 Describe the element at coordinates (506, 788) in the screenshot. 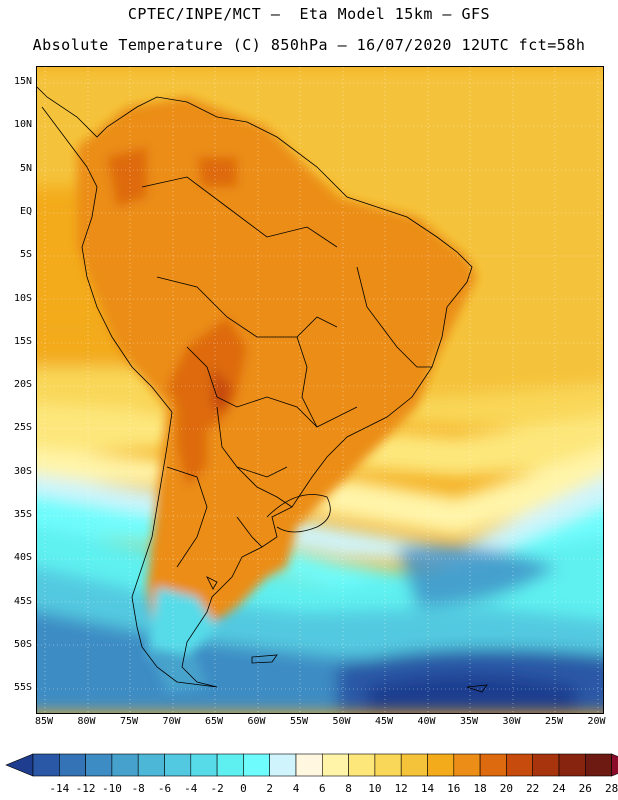

I see `colorbar-tick-label: 20` at that location.